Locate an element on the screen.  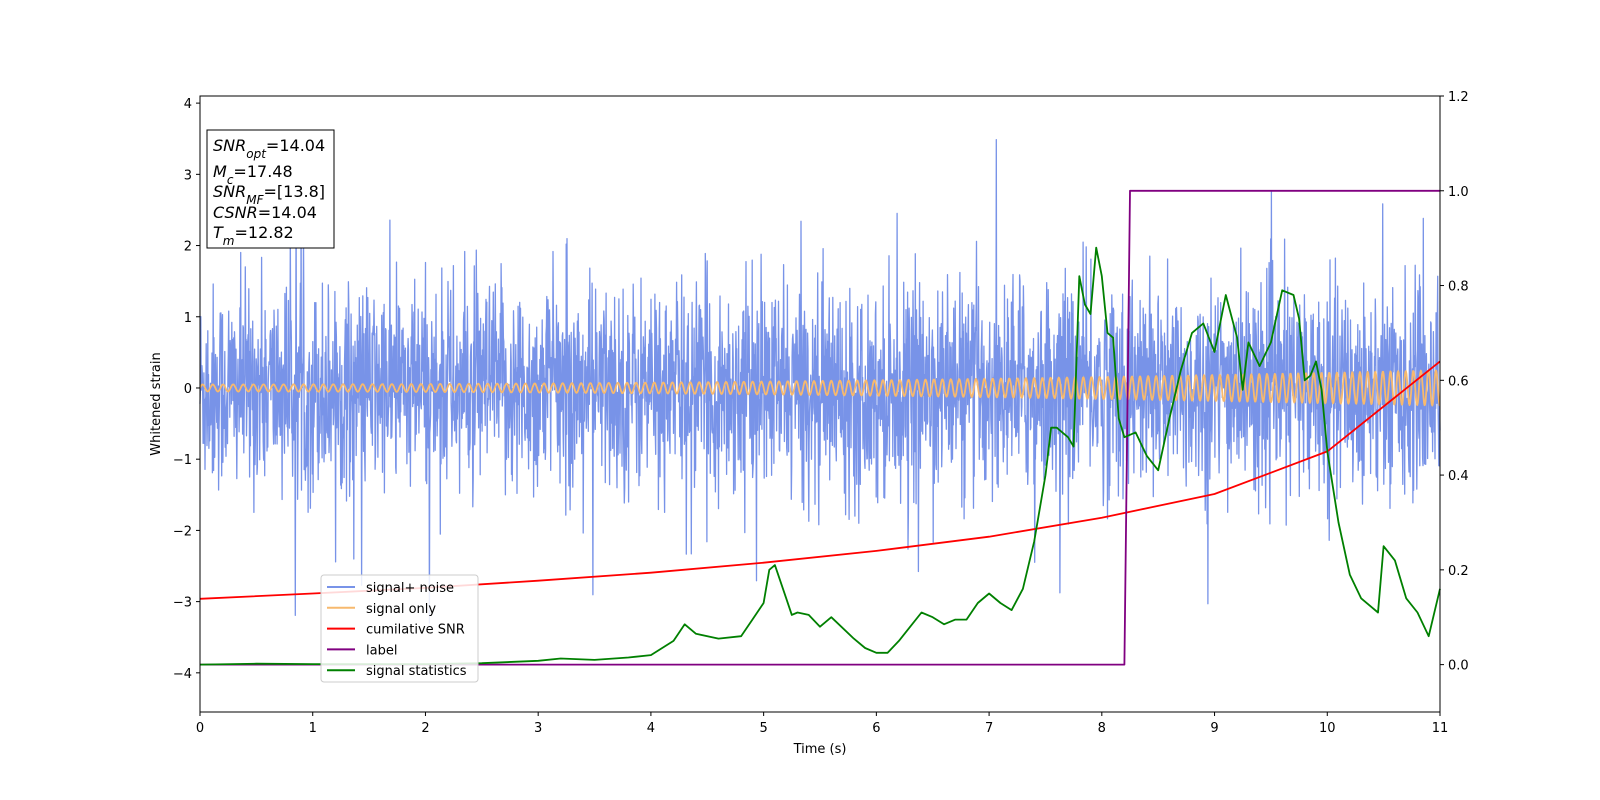
y-tick-label: −3 is located at coordinates (182, 603).